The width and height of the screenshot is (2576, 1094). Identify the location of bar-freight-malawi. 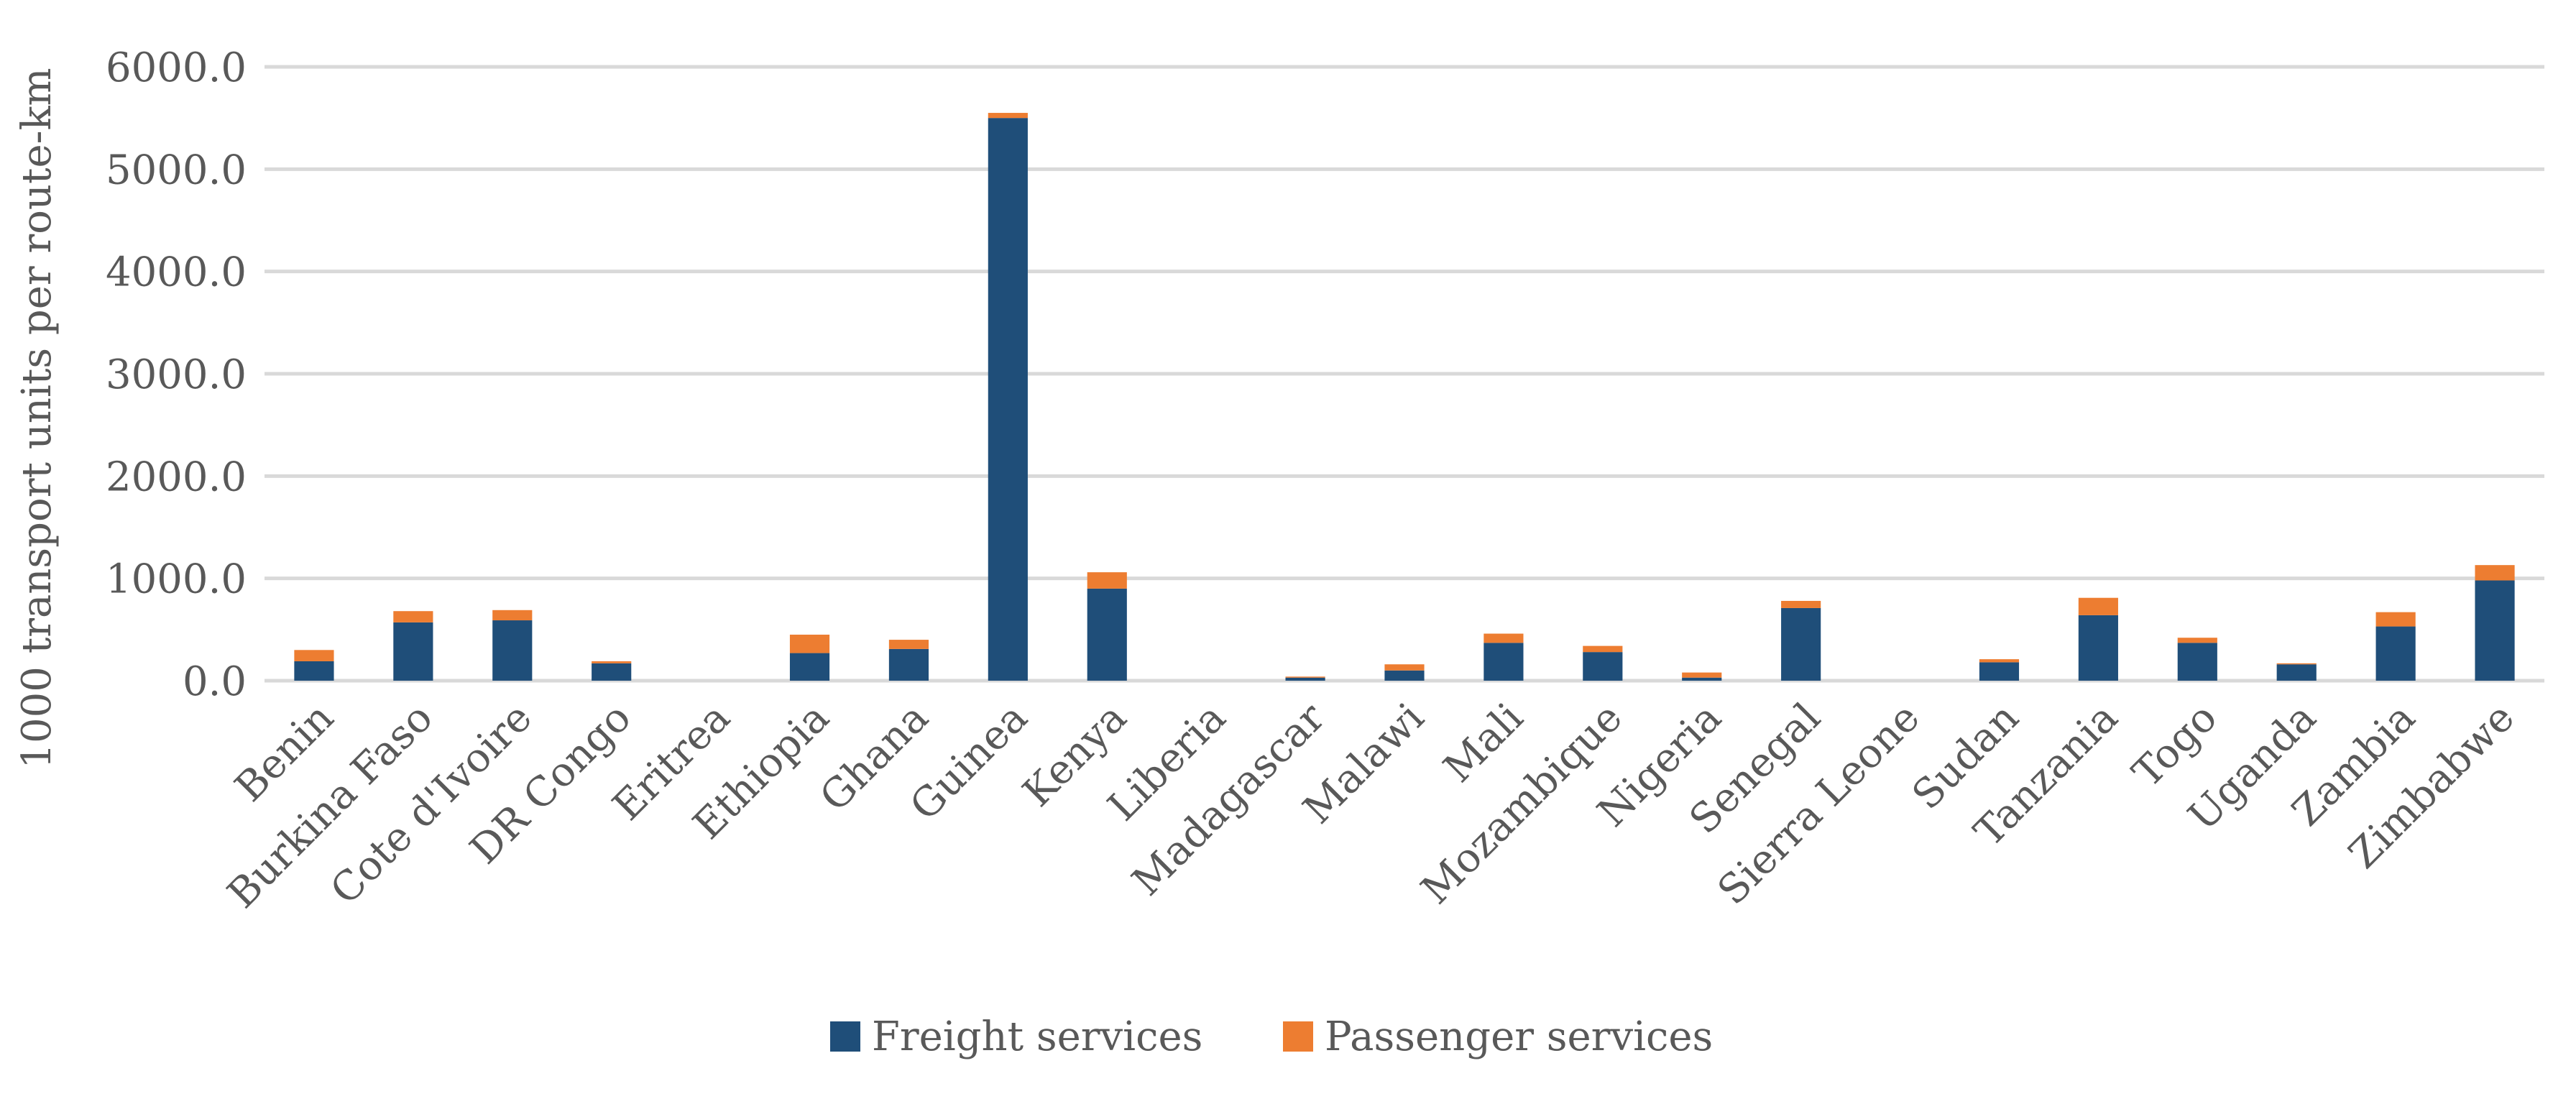
(1404, 675).